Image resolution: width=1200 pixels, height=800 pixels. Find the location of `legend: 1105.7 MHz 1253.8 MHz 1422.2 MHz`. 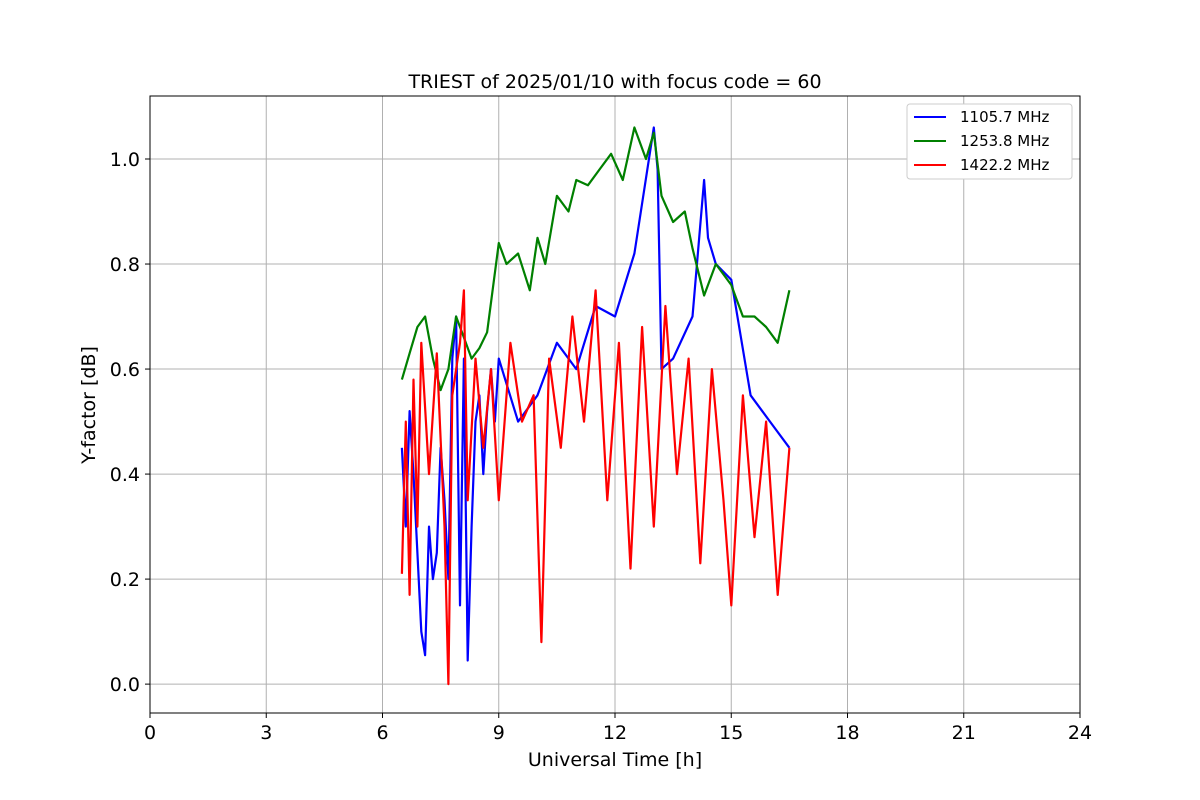

legend: 1105.7 MHz 1253.8 MHz 1422.2 MHz is located at coordinates (989, 141).